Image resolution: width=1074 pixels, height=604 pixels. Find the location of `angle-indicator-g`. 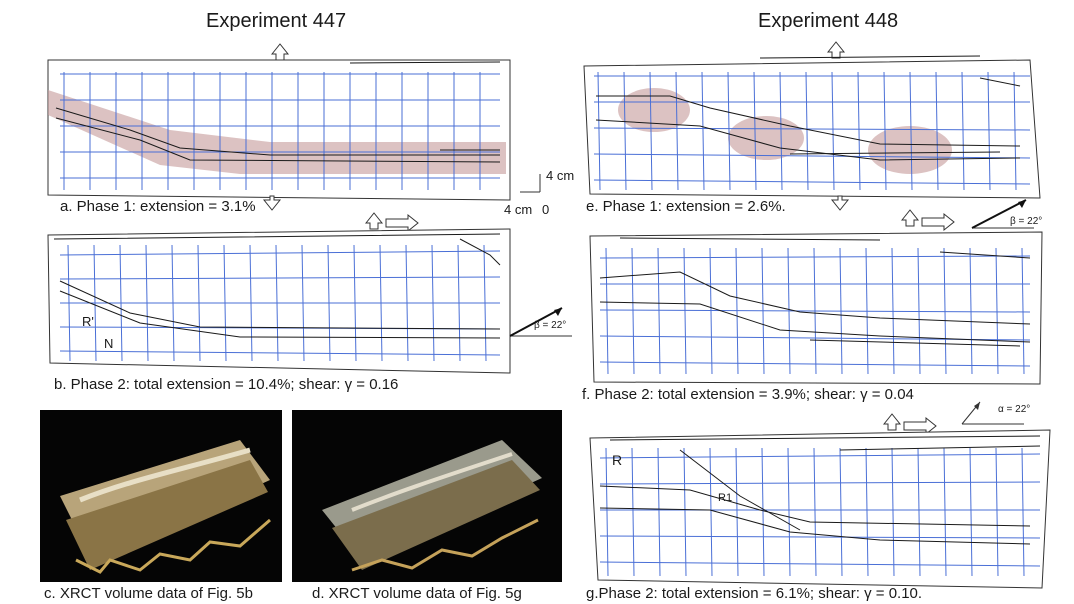

angle-indicator-g is located at coordinates (992, 413).